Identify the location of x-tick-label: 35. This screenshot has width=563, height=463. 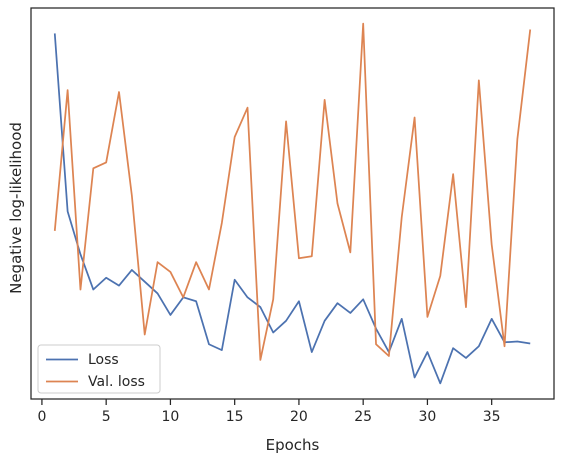
(492, 417).